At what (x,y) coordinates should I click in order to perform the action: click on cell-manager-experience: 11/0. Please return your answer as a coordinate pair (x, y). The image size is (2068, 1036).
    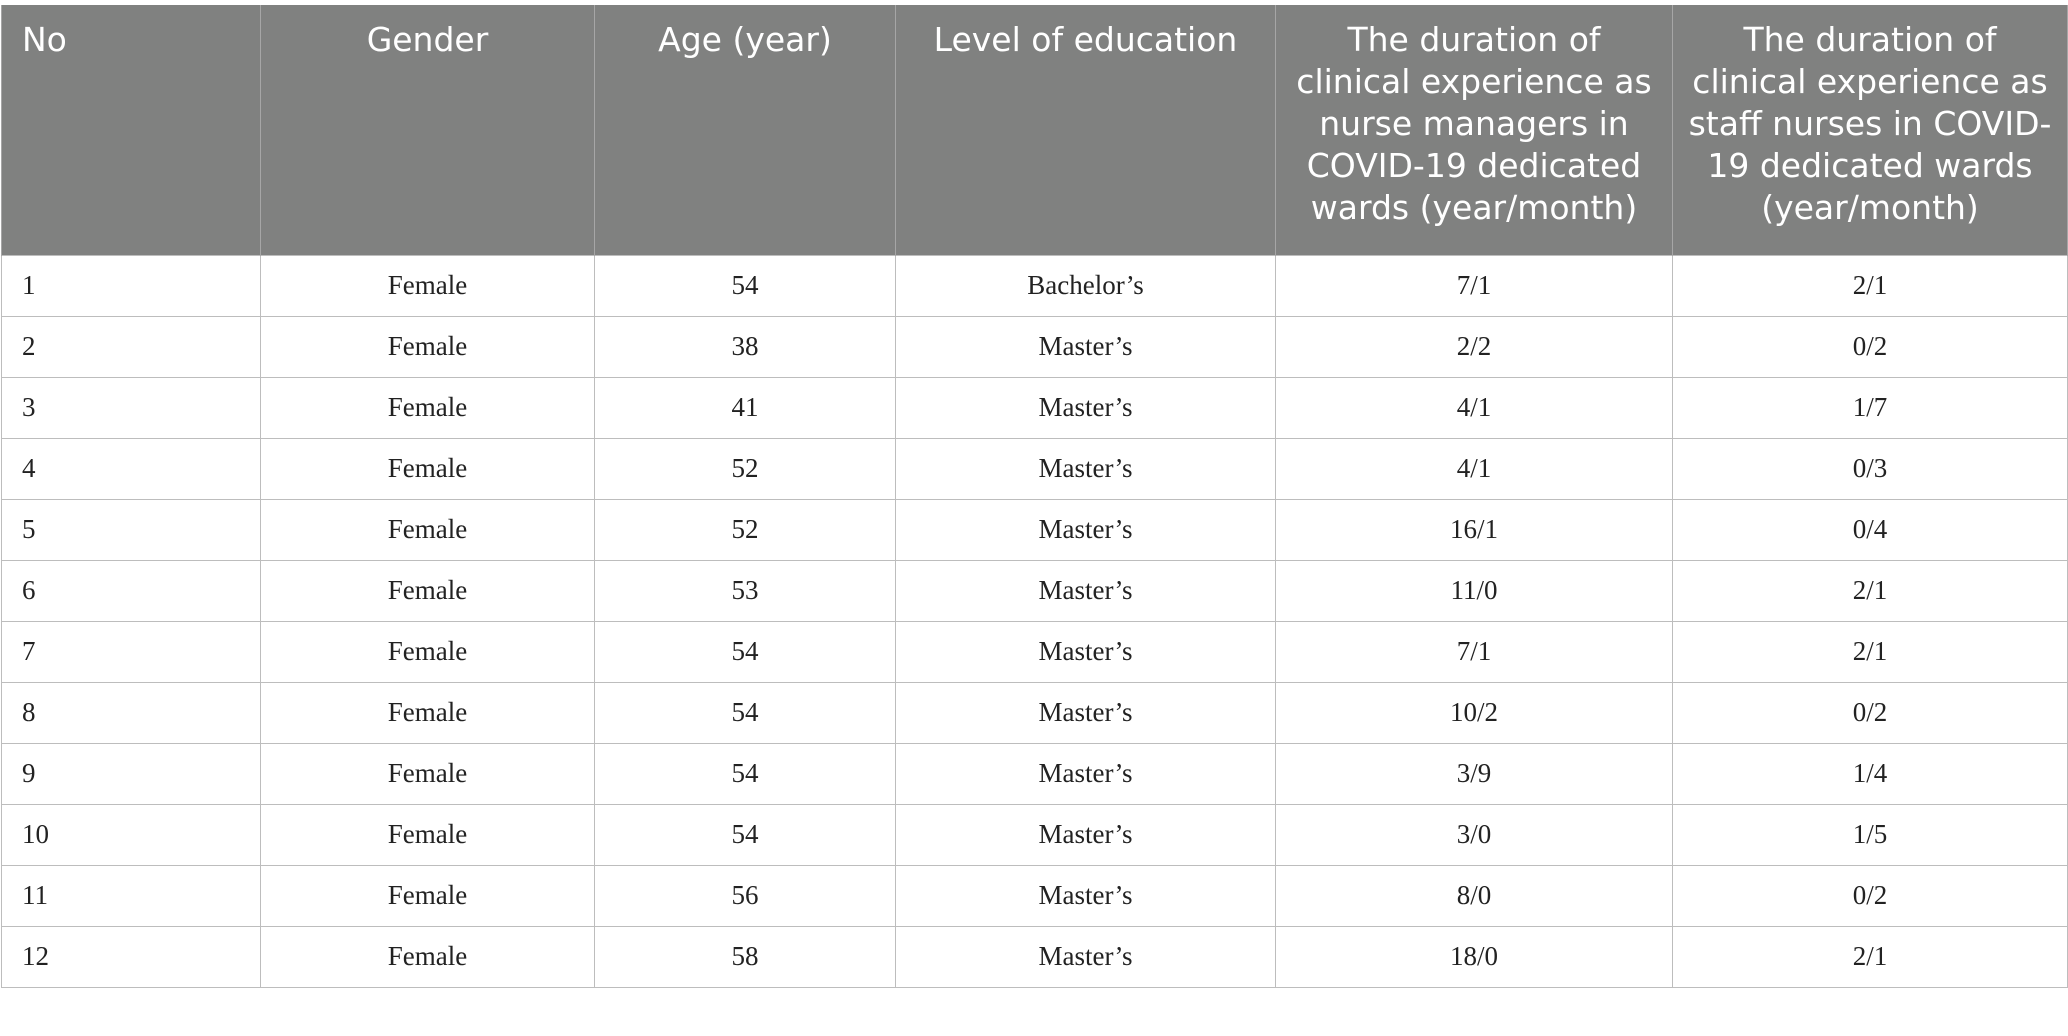
    Looking at the image, I should click on (1474, 590).